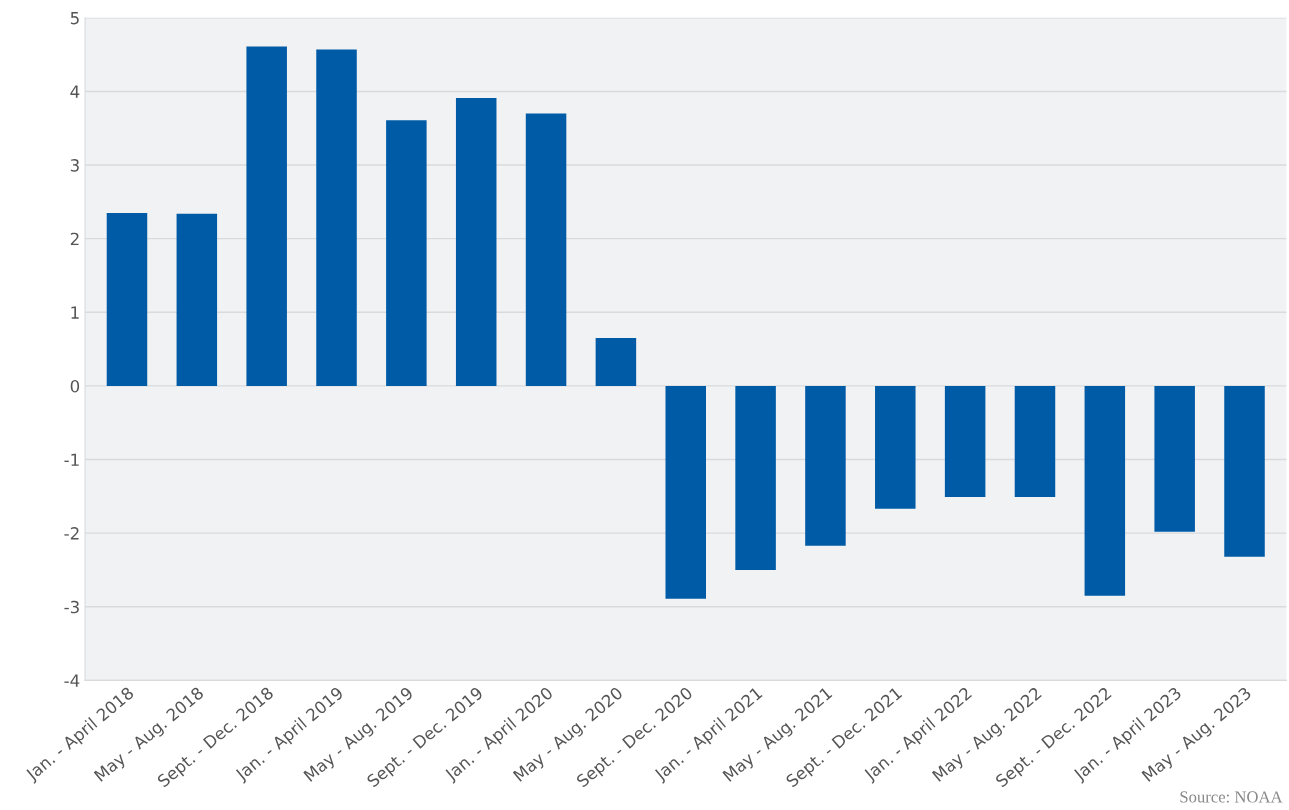 The width and height of the screenshot is (1289, 810). What do you see at coordinates (75, 91) in the screenshot?
I see `y-tick-label: 4` at bounding box center [75, 91].